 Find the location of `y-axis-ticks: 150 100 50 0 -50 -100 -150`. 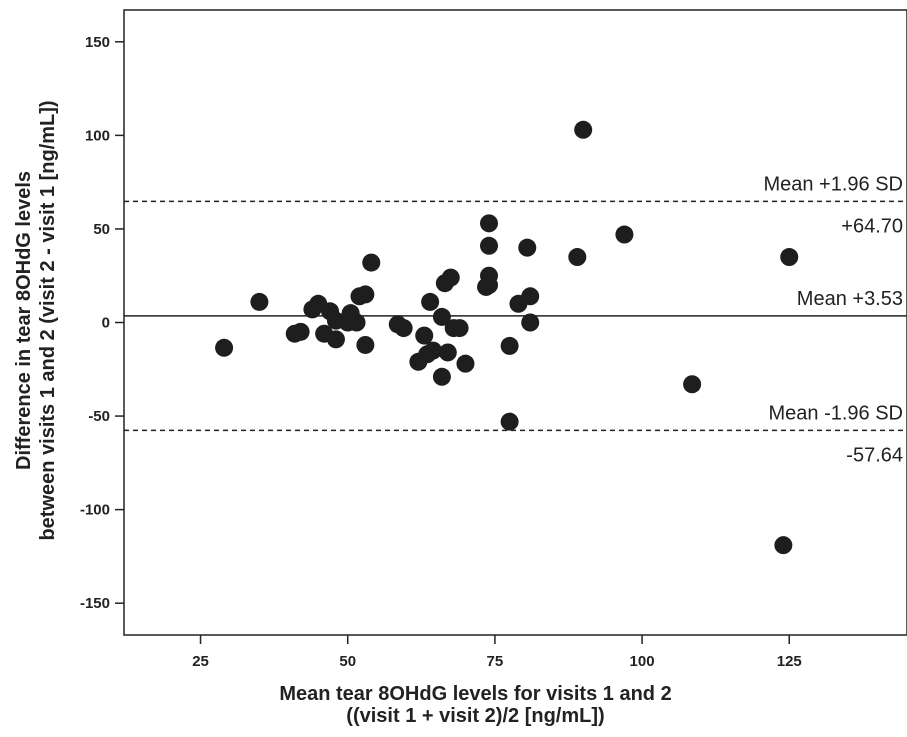

y-axis-ticks: 150 100 50 0 -50 -100 -150 is located at coordinates (102, 323).